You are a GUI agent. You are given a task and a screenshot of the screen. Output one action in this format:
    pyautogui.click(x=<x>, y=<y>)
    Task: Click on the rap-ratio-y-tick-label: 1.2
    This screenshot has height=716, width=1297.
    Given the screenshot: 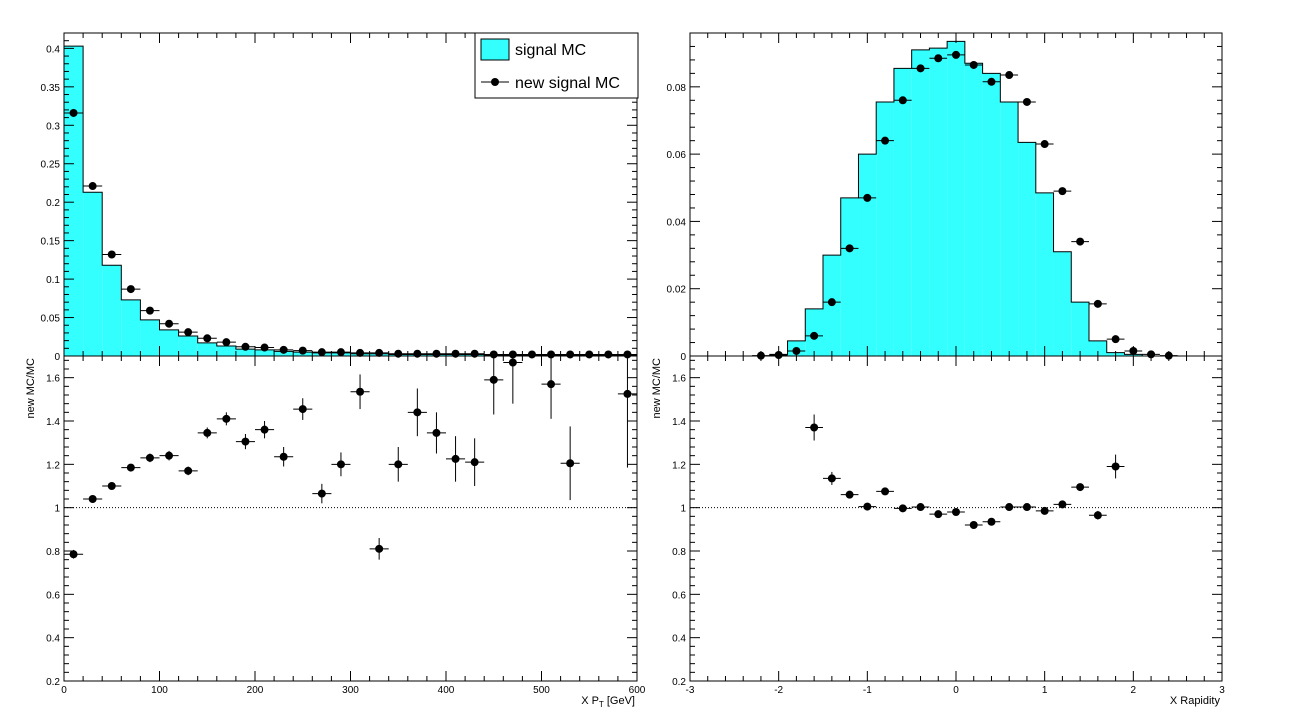 What is the action you would take?
    pyautogui.click(x=679, y=465)
    